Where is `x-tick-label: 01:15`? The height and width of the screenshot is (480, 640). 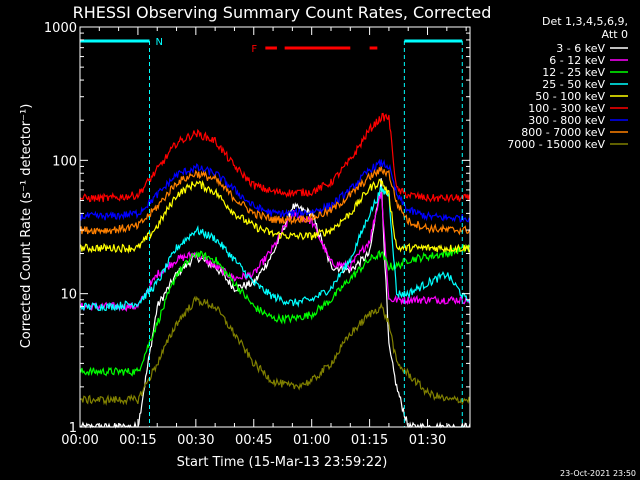
x-tick-label: 01:15 is located at coordinates (369, 440).